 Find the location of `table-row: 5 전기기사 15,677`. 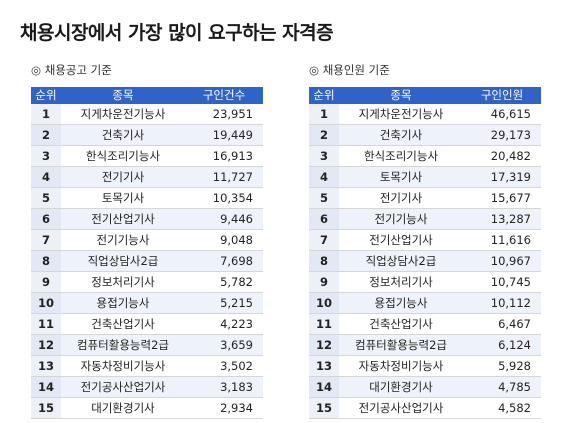

table-row: 5 전기기사 15,677 is located at coordinates (425, 198).